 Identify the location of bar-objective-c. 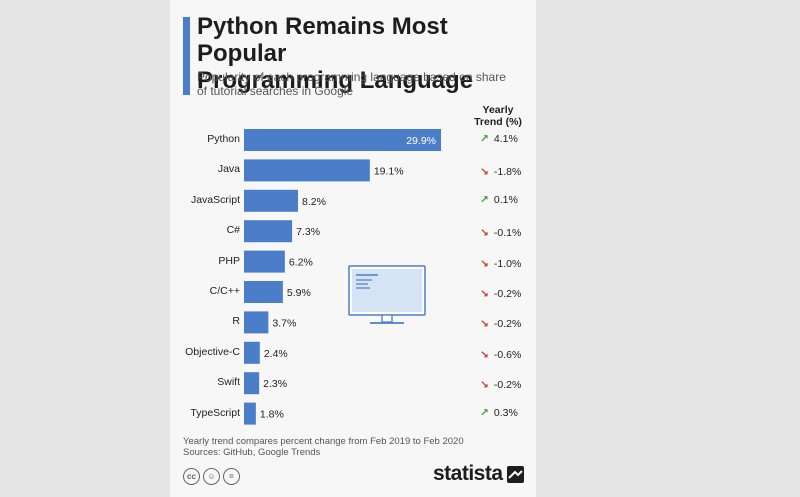
(252, 352).